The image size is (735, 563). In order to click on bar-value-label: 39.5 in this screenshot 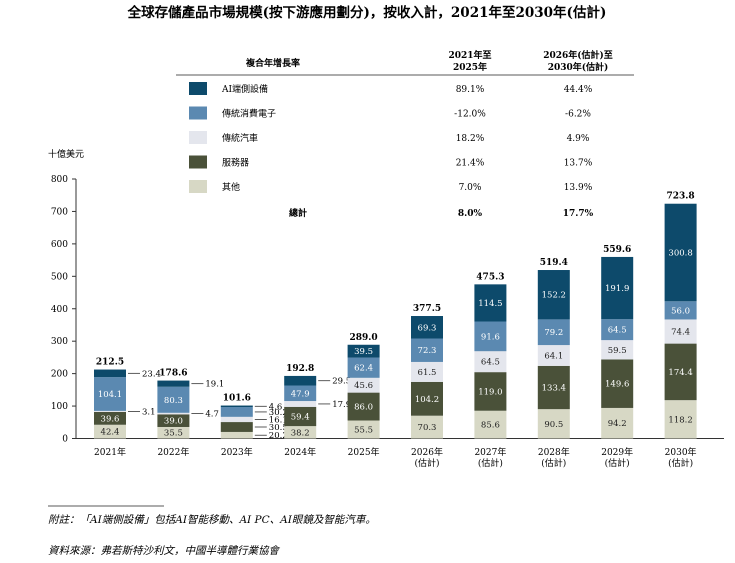, I will do `click(363, 352)`.